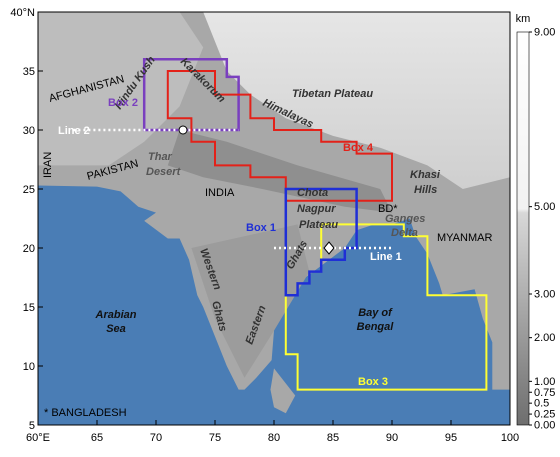 Image resolution: width=560 pixels, height=457 pixels. What do you see at coordinates (279, 171) in the screenshot?
I see `indo-gangetic-plain` at bounding box center [279, 171].